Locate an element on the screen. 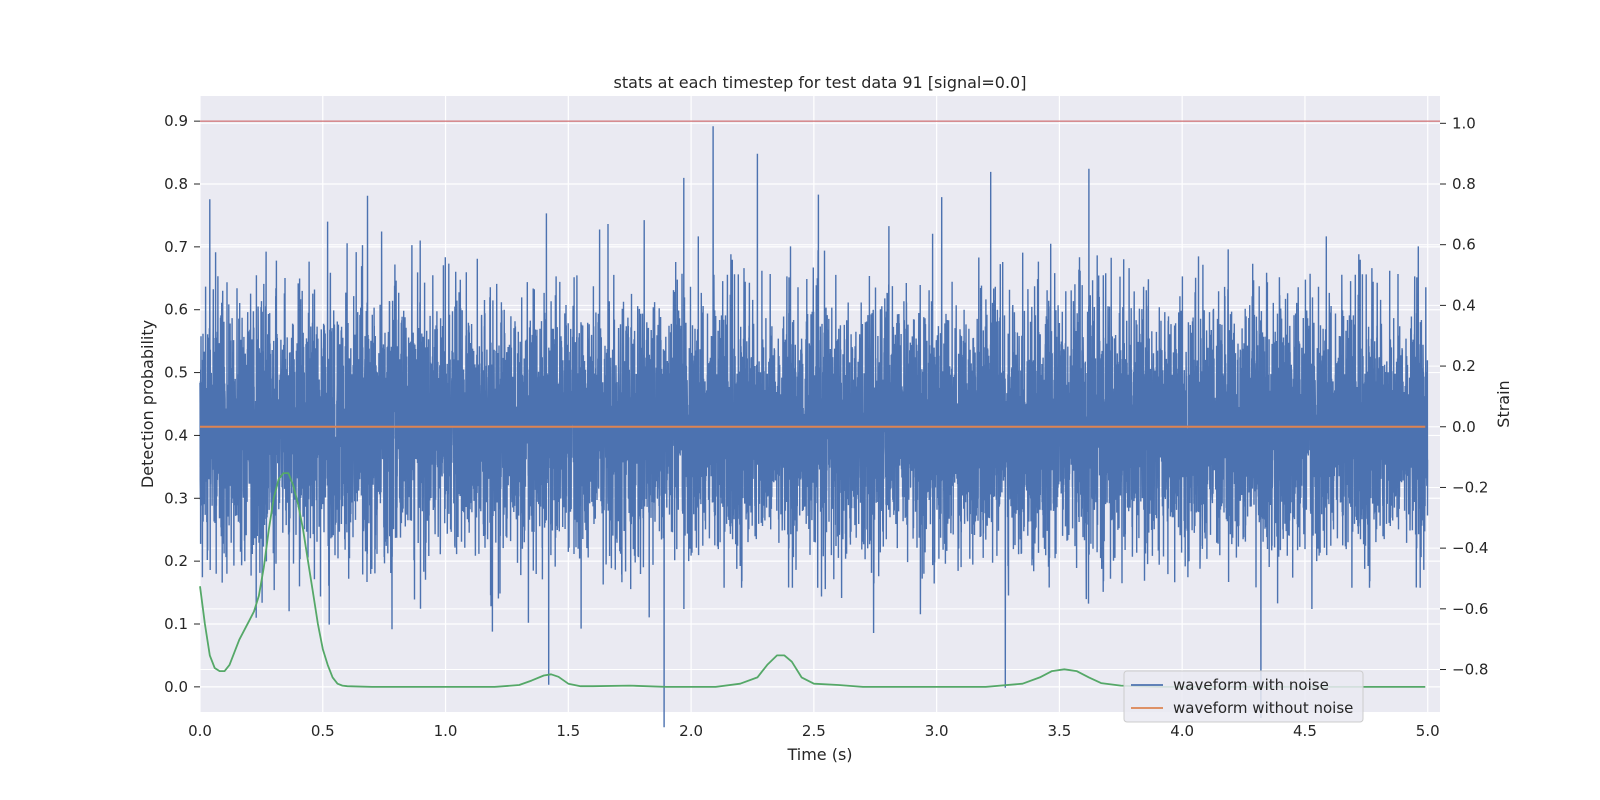  y-tick-label-right: −0.4 is located at coordinates (1470, 548).